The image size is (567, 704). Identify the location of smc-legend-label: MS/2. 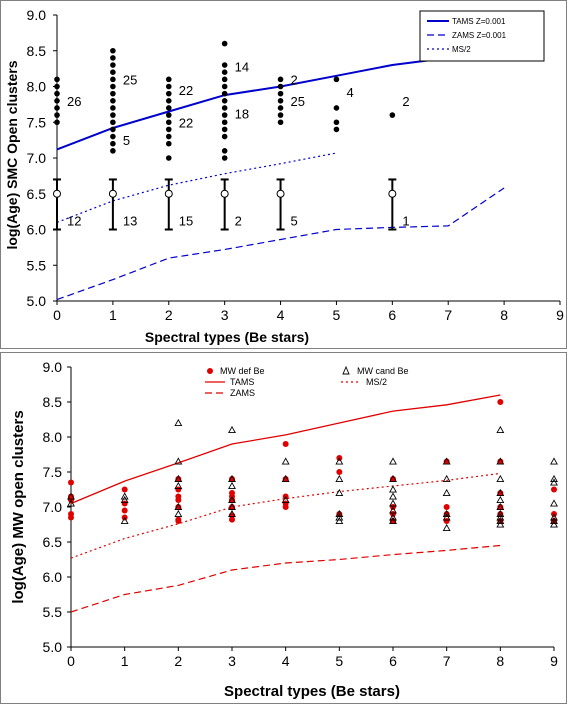
(461, 49).